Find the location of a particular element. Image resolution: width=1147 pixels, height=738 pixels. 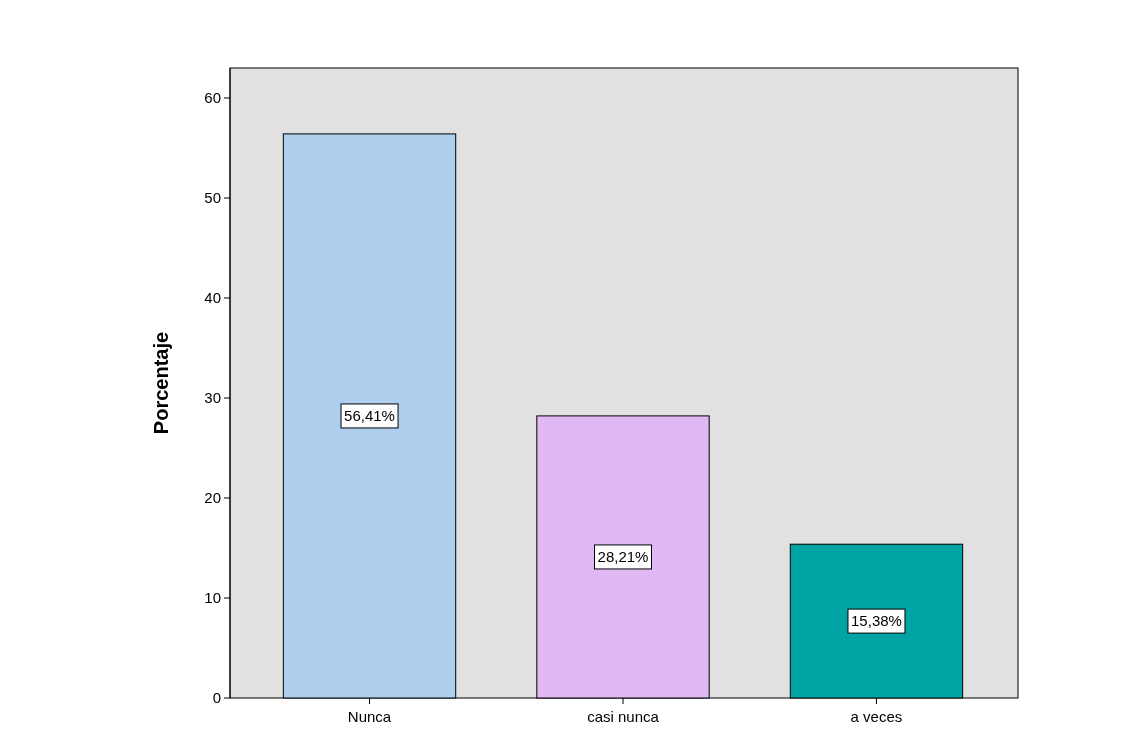

x-tick-label: a veces is located at coordinates (876, 716).